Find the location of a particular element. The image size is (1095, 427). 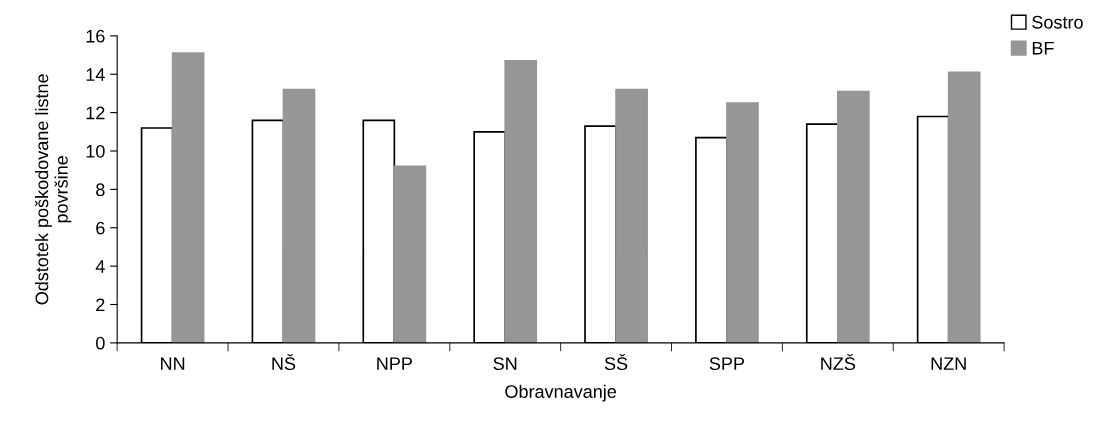

x-tick-label: NZN is located at coordinates (948, 363).